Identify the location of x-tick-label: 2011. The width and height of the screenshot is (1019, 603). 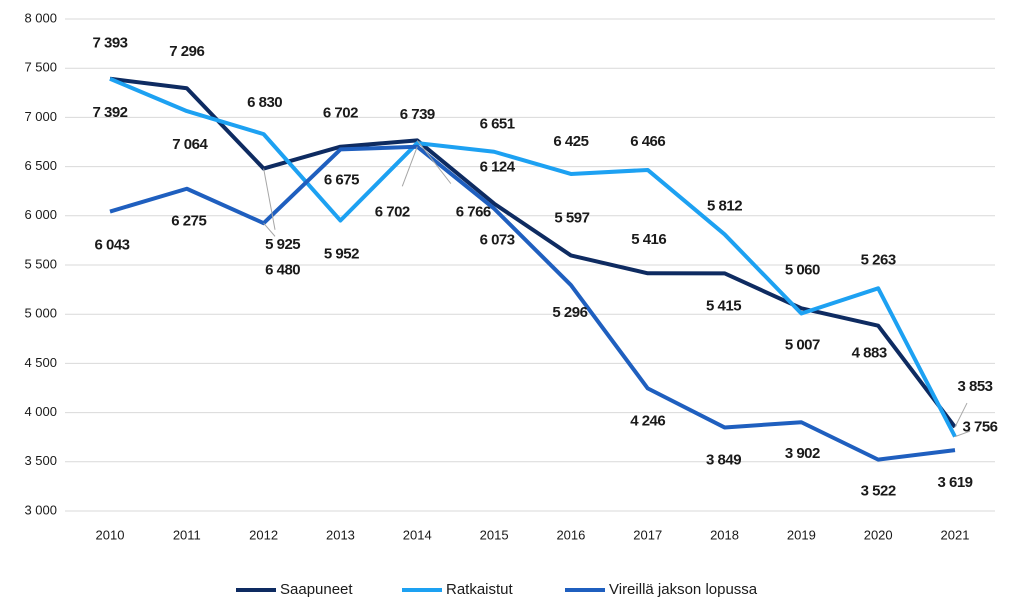
(187, 534).